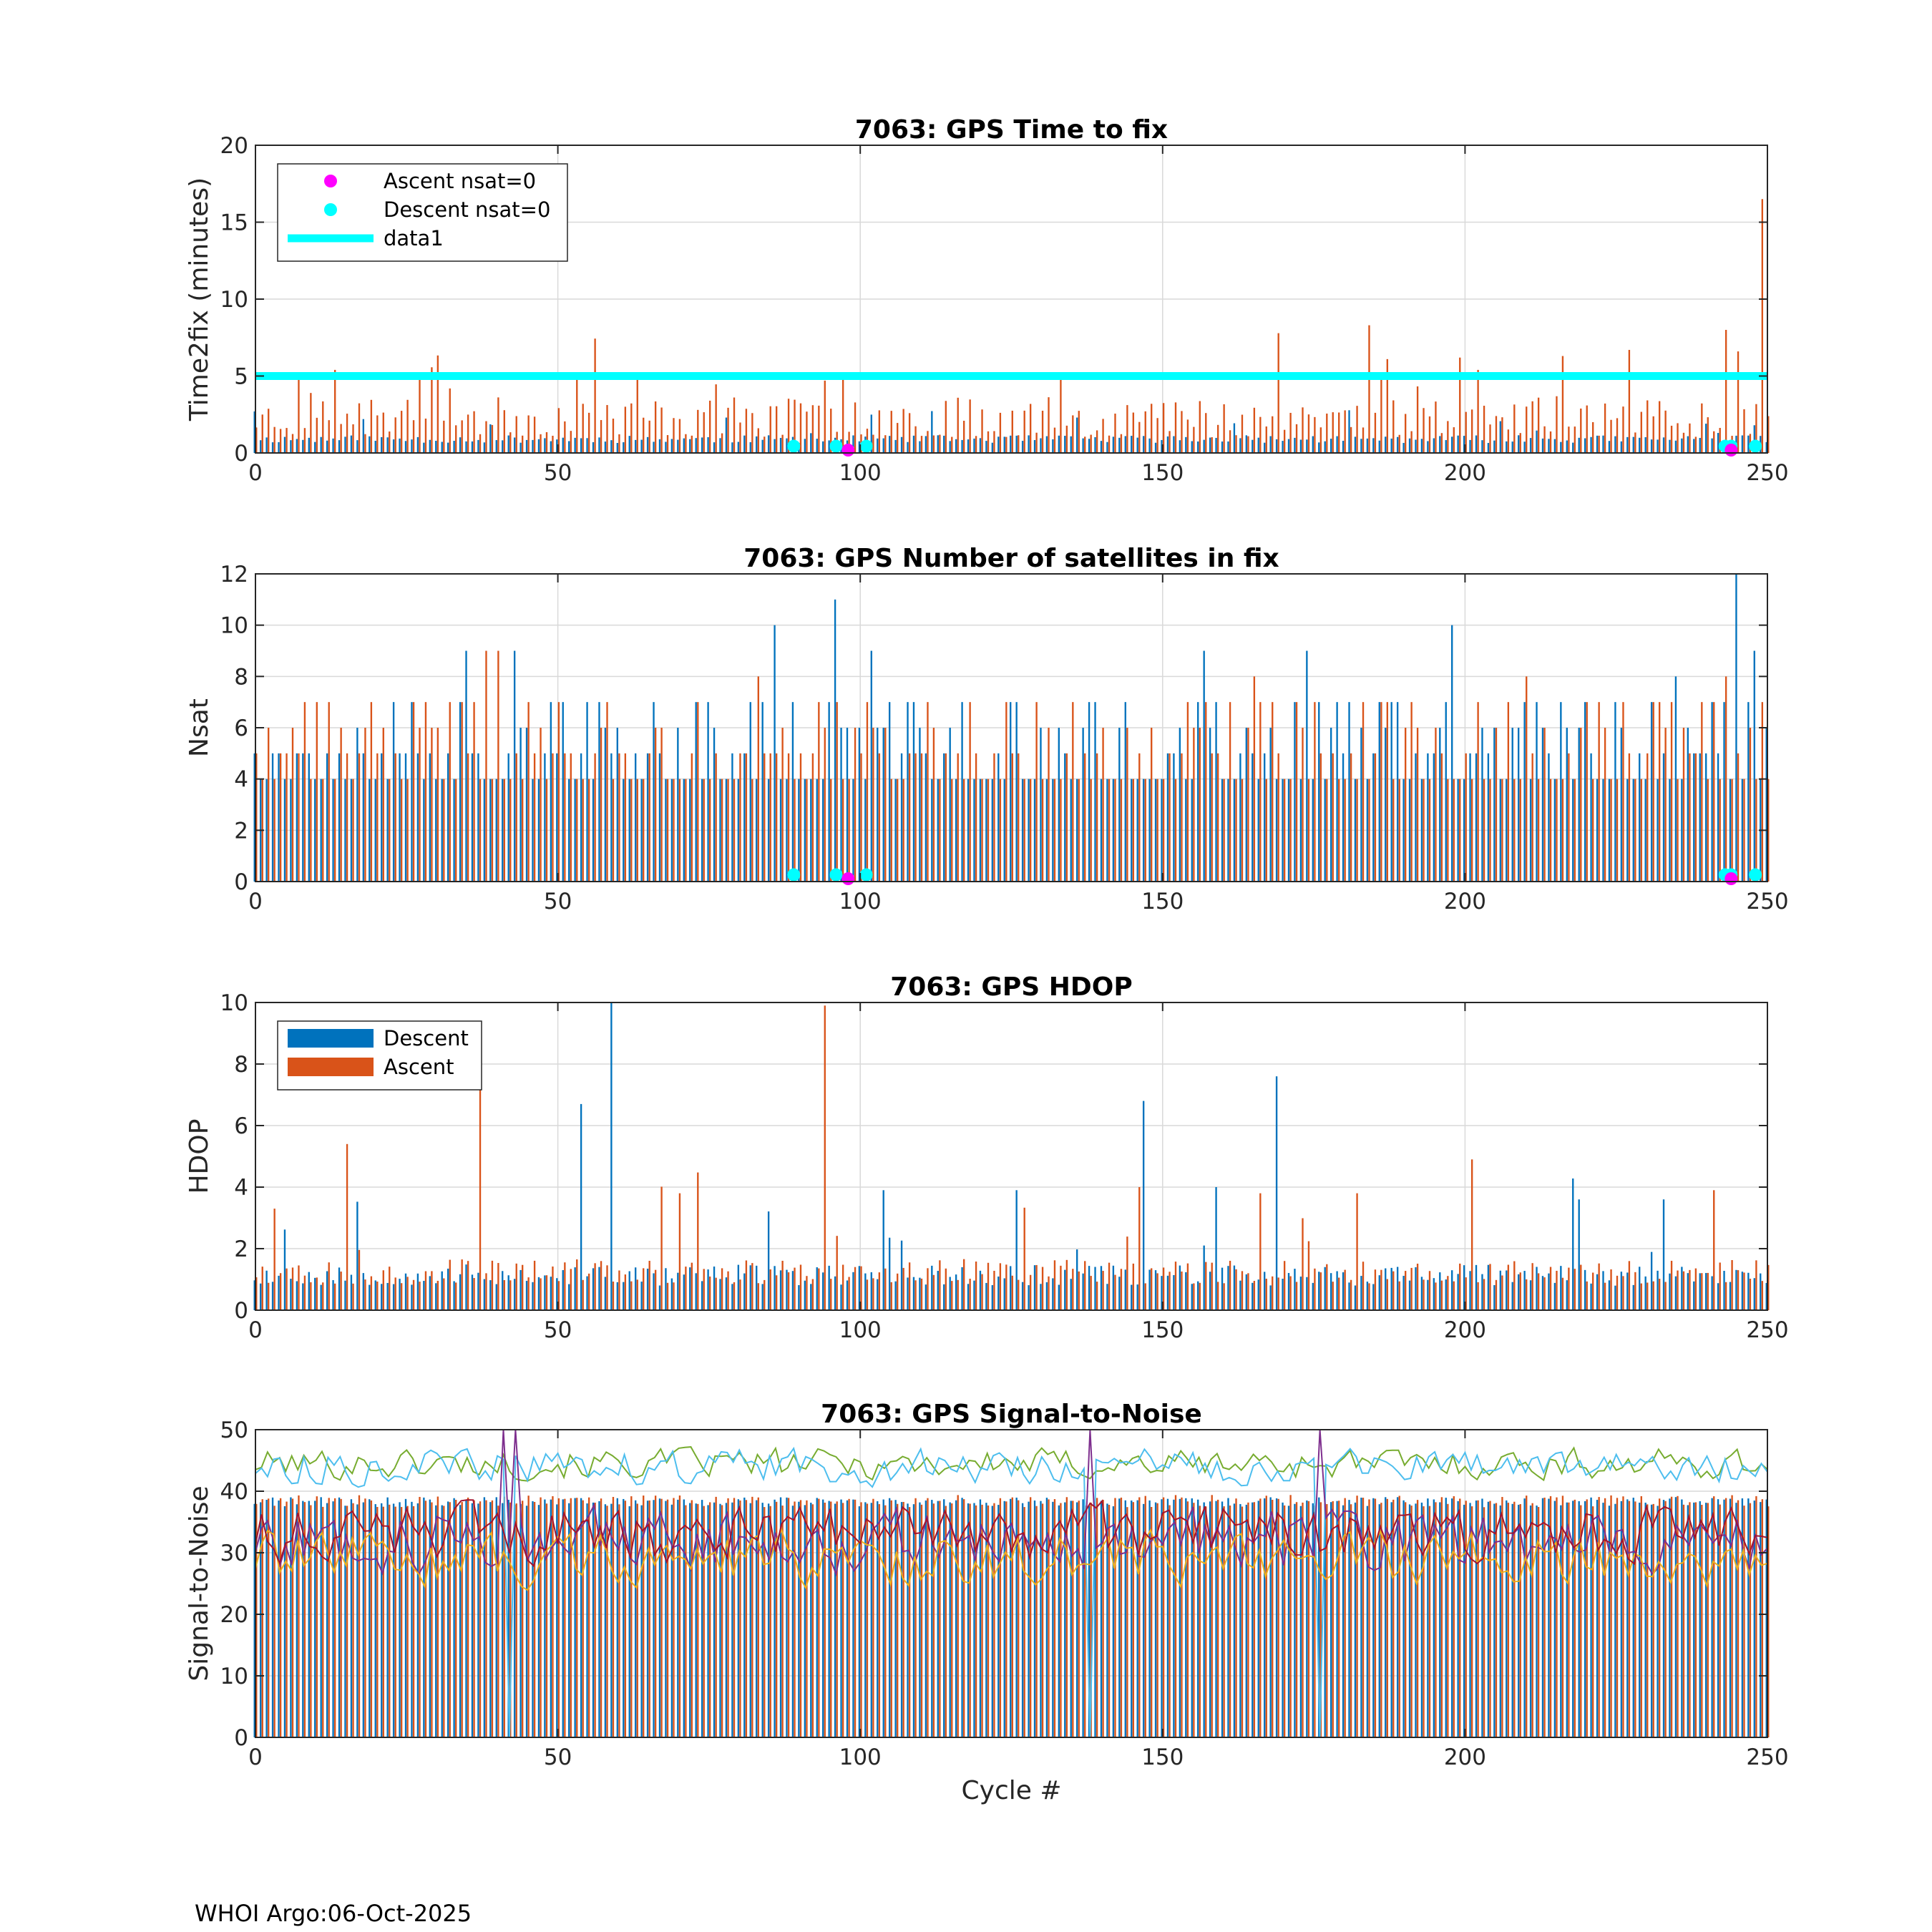 This screenshot has height=1932, width=1932. Describe the element at coordinates (241, 677) in the screenshot. I see `y-tick-label: 8` at that location.